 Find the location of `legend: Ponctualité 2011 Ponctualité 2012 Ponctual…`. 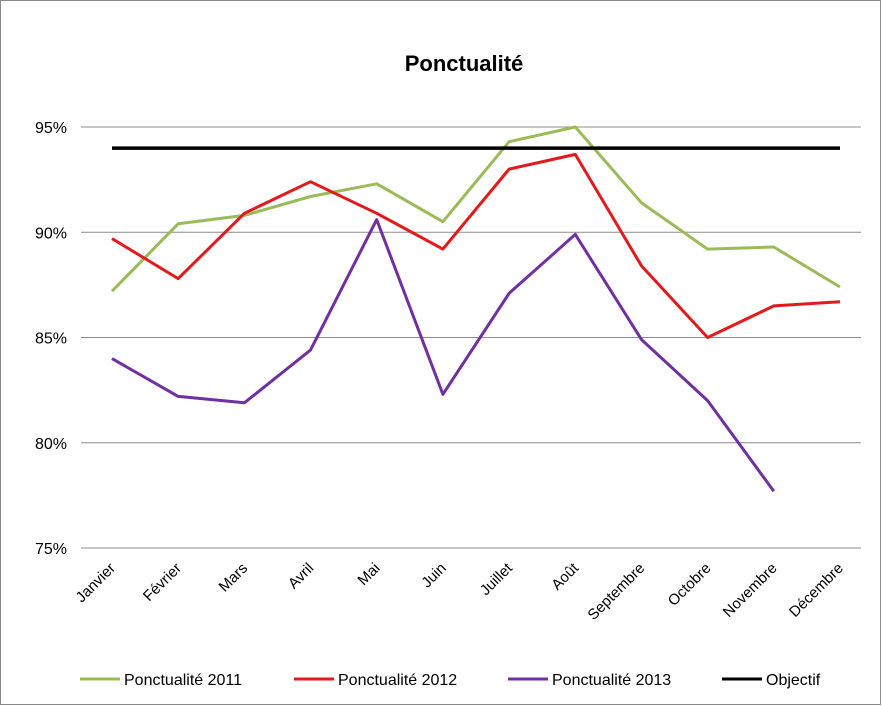

legend: Ponctualité 2011 Ponctualité 2012 Ponctual… is located at coordinates (450, 680).